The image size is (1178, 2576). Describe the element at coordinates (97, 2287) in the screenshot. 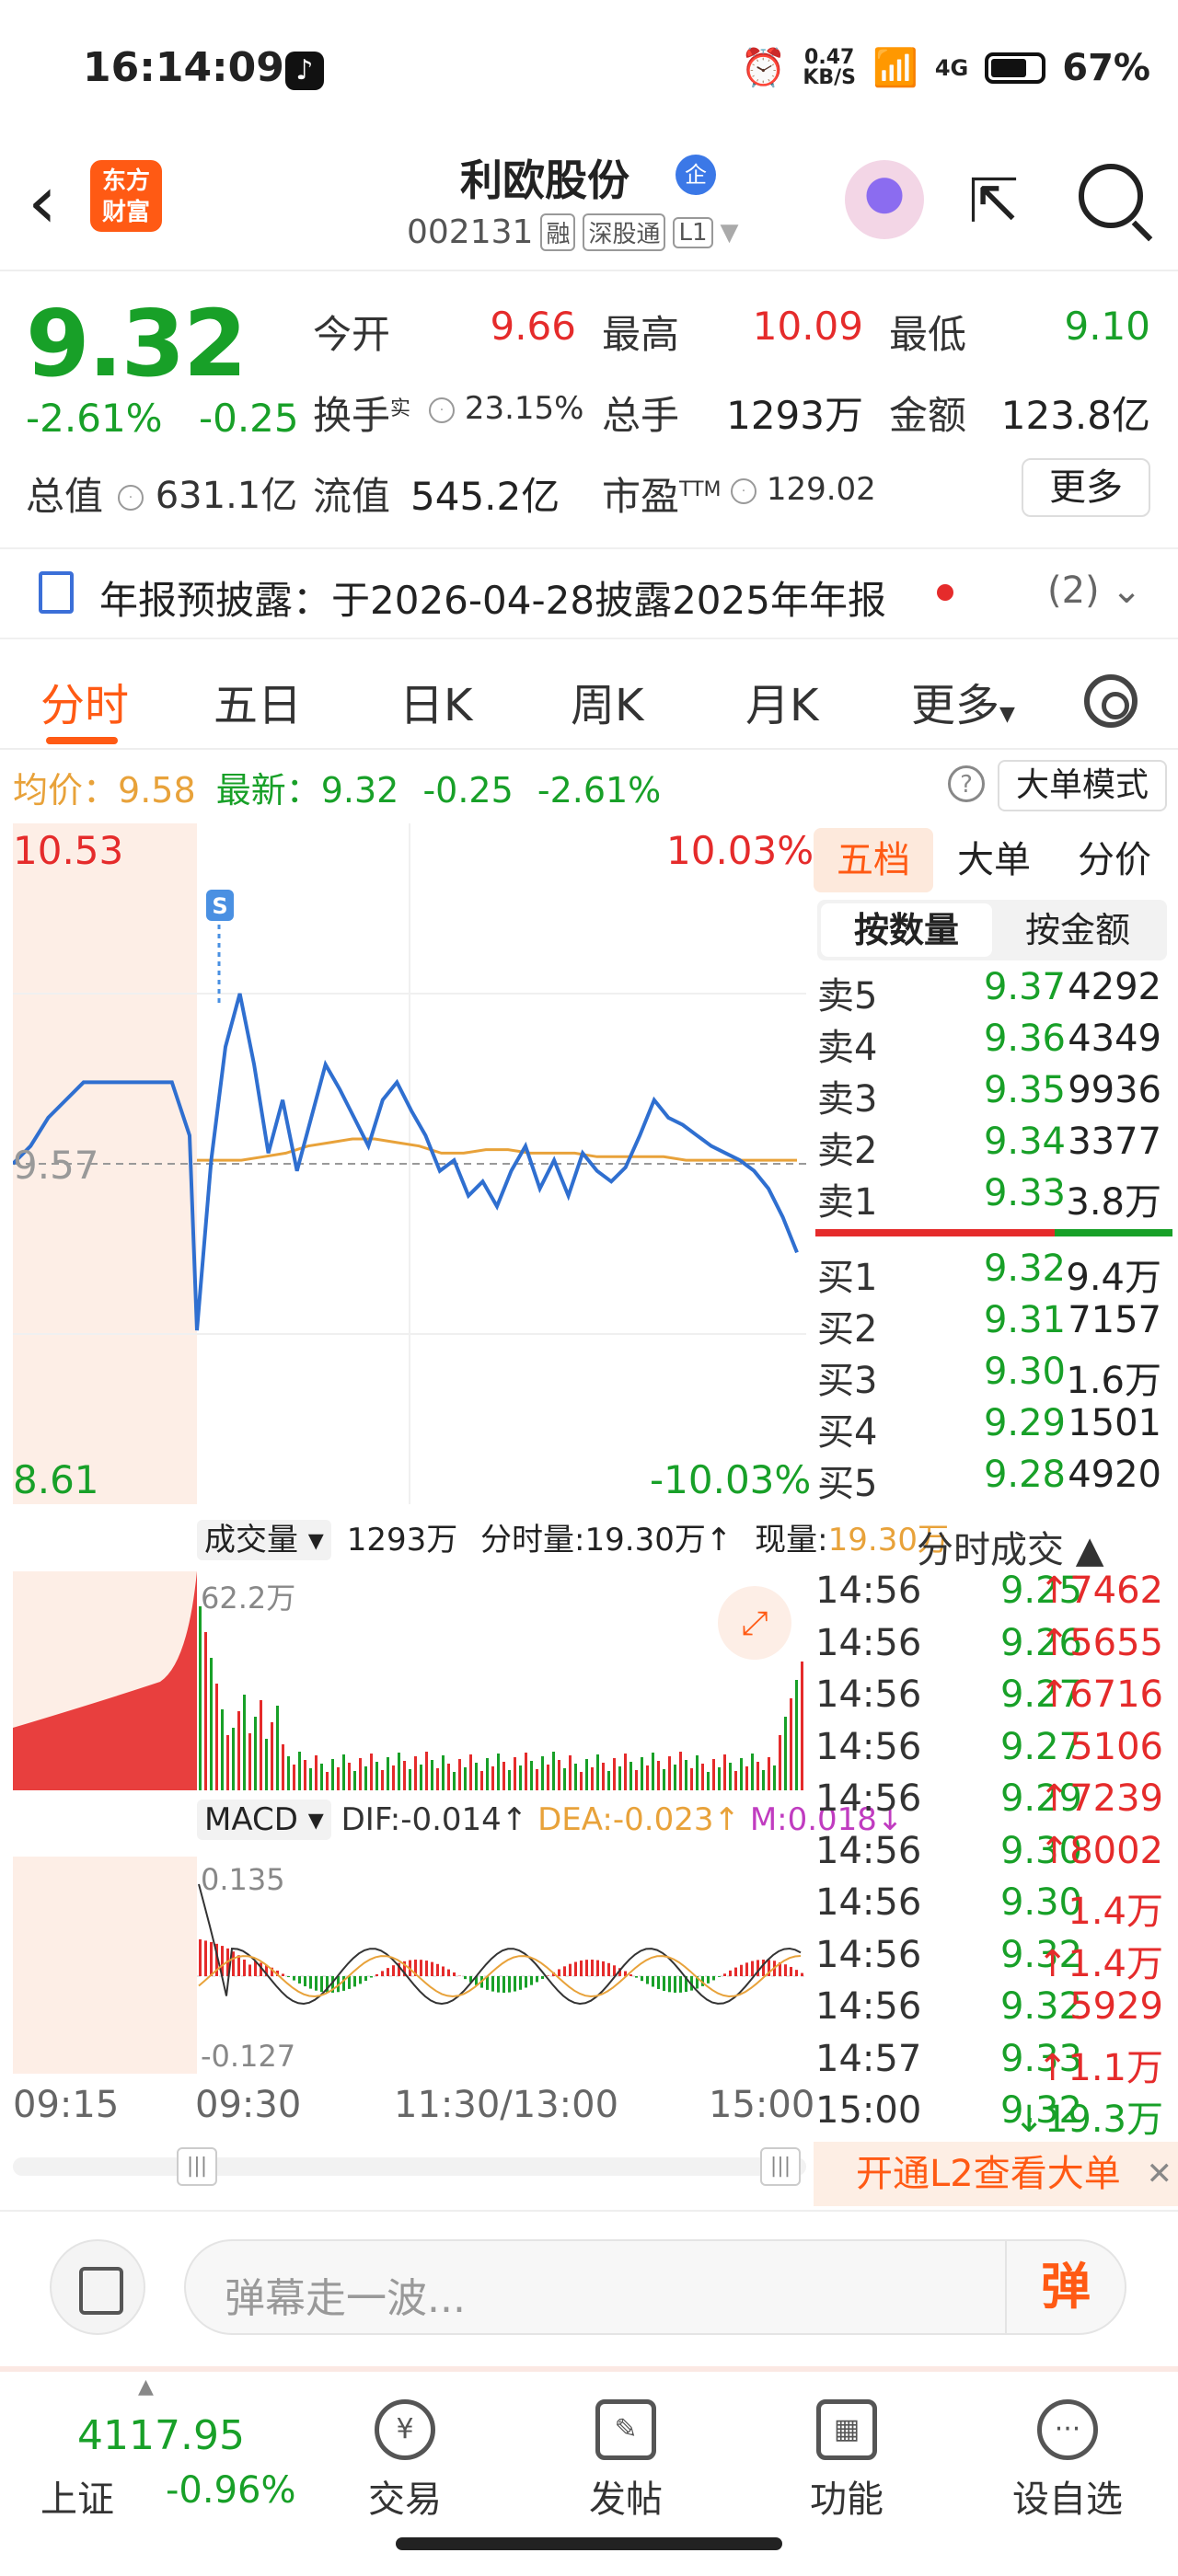

I see `comment-list-icon` at that location.